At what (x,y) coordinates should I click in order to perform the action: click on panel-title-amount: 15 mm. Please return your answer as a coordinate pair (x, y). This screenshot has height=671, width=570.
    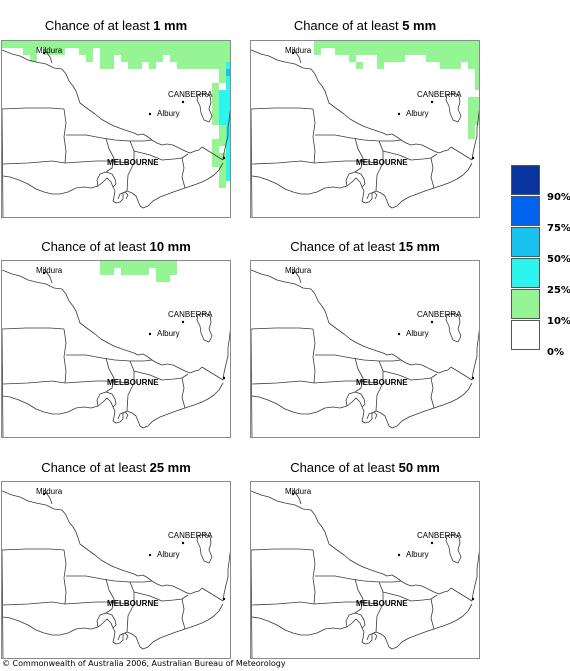
    Looking at the image, I should click on (419, 246).